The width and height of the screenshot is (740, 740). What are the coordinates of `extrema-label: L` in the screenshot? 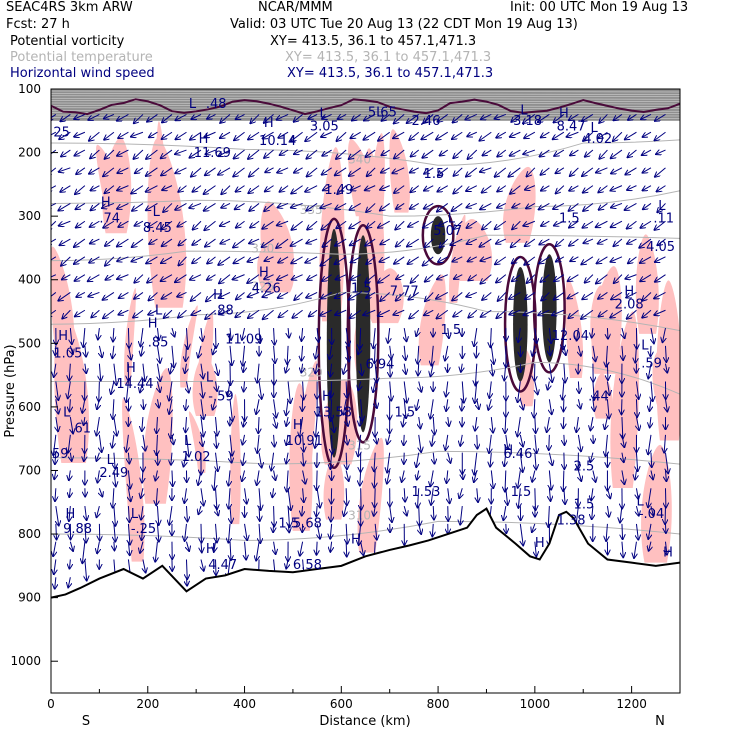 It's located at (645, 346).